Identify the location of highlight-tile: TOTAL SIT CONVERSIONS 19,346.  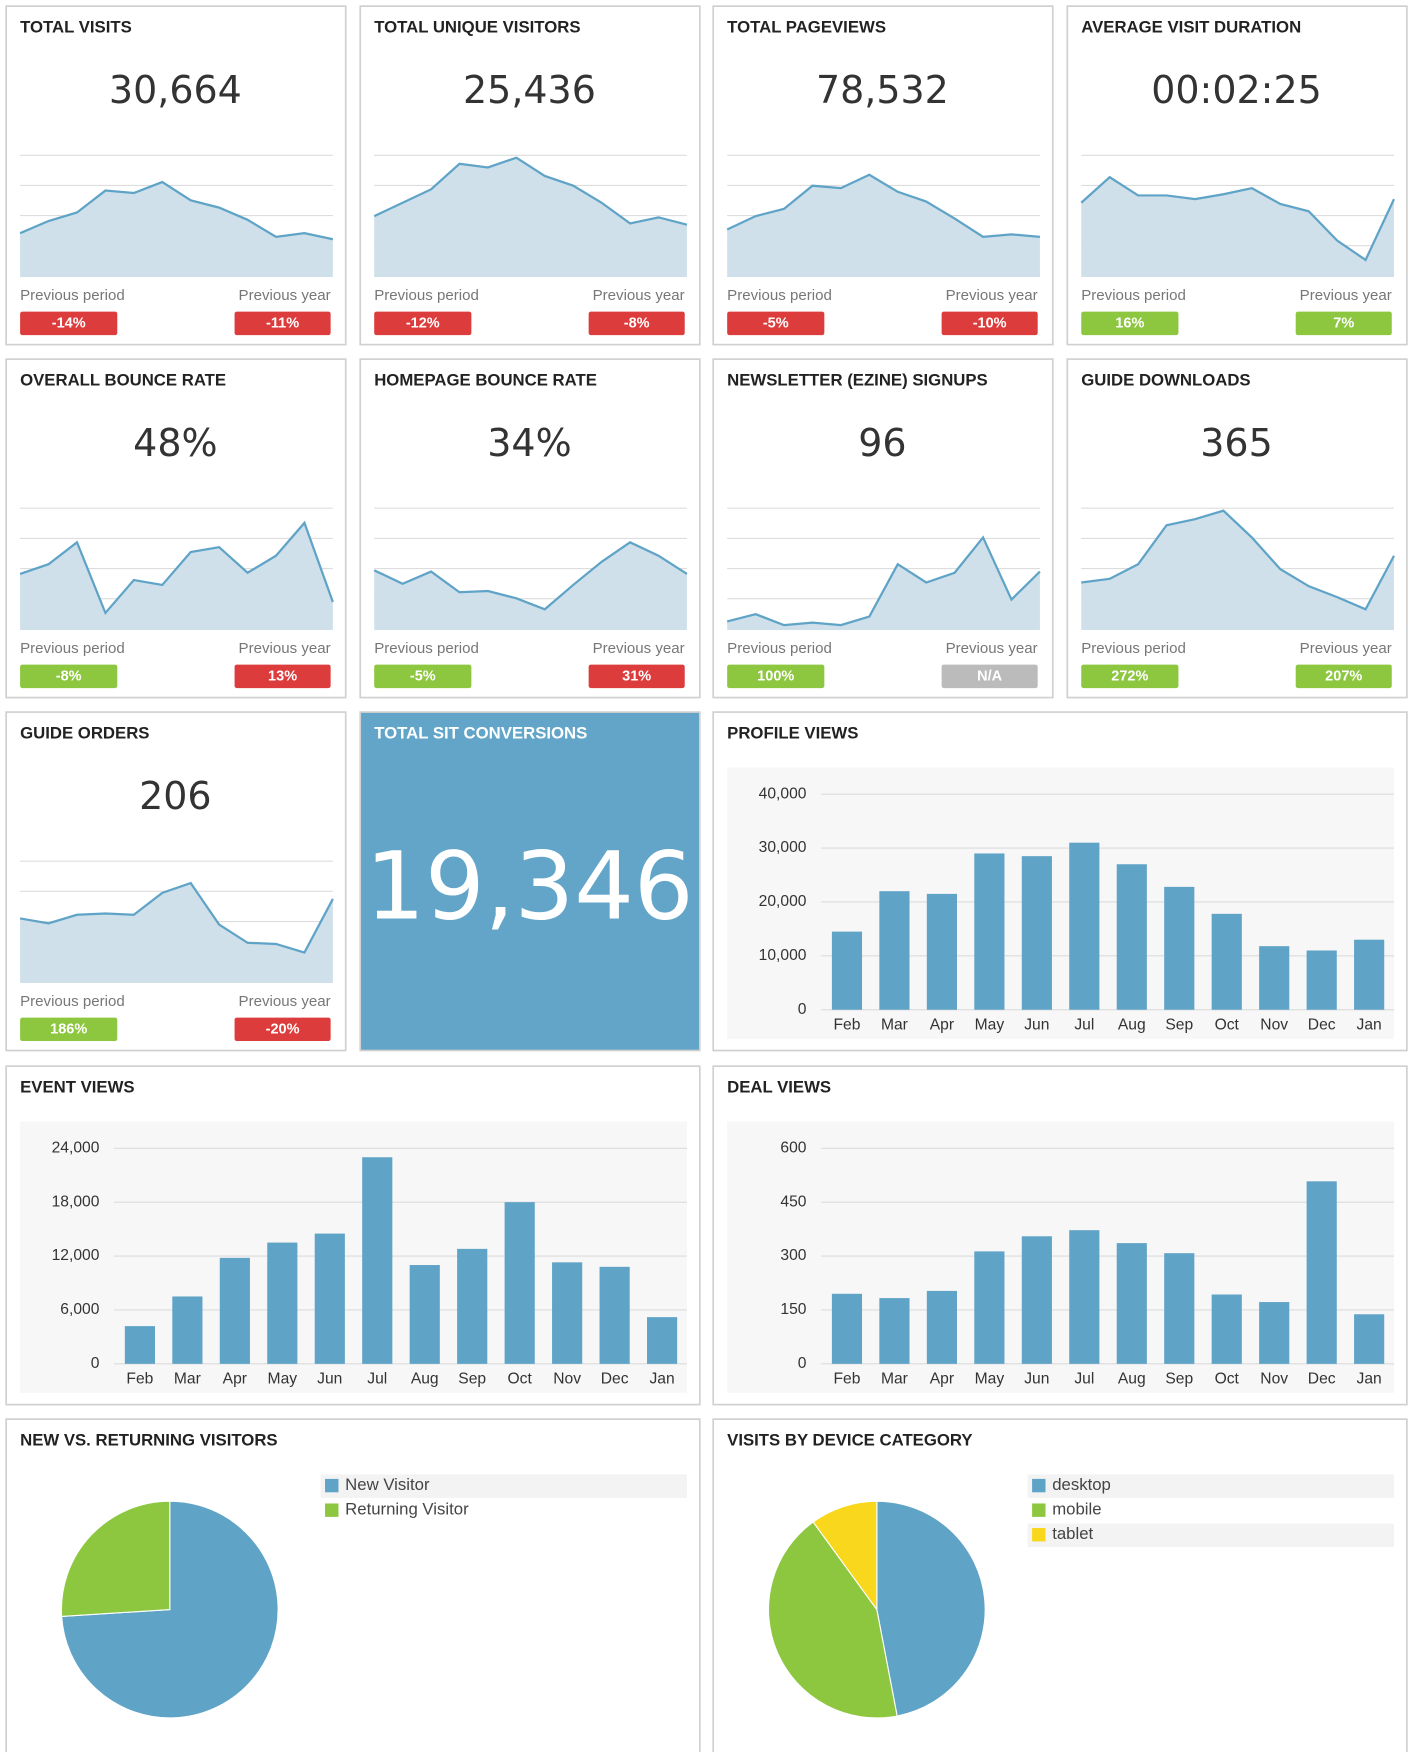
(530, 881).